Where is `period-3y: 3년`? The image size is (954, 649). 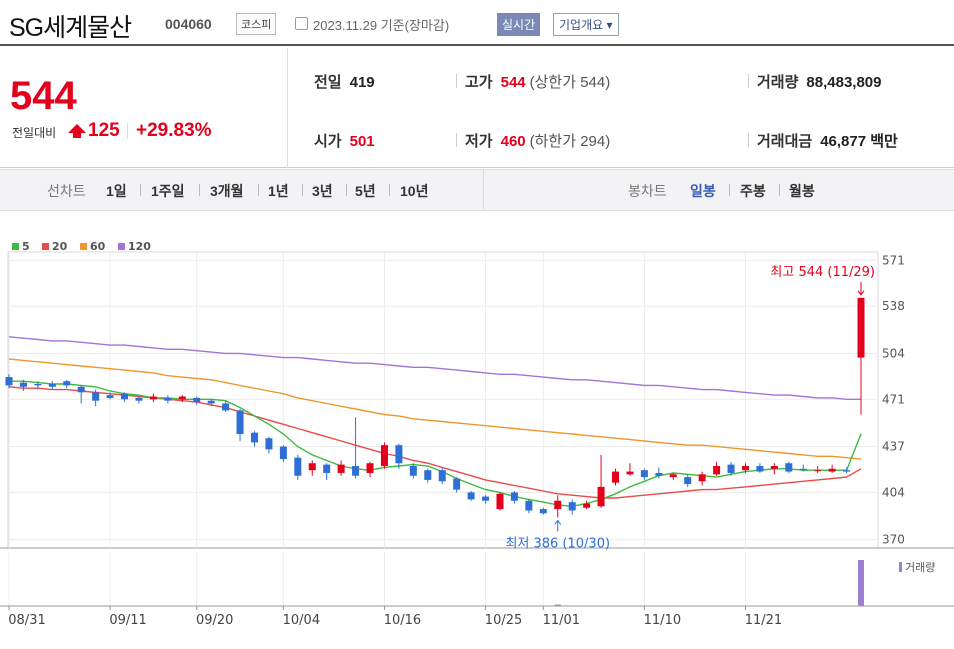
period-3y: 3년 is located at coordinates (322, 191).